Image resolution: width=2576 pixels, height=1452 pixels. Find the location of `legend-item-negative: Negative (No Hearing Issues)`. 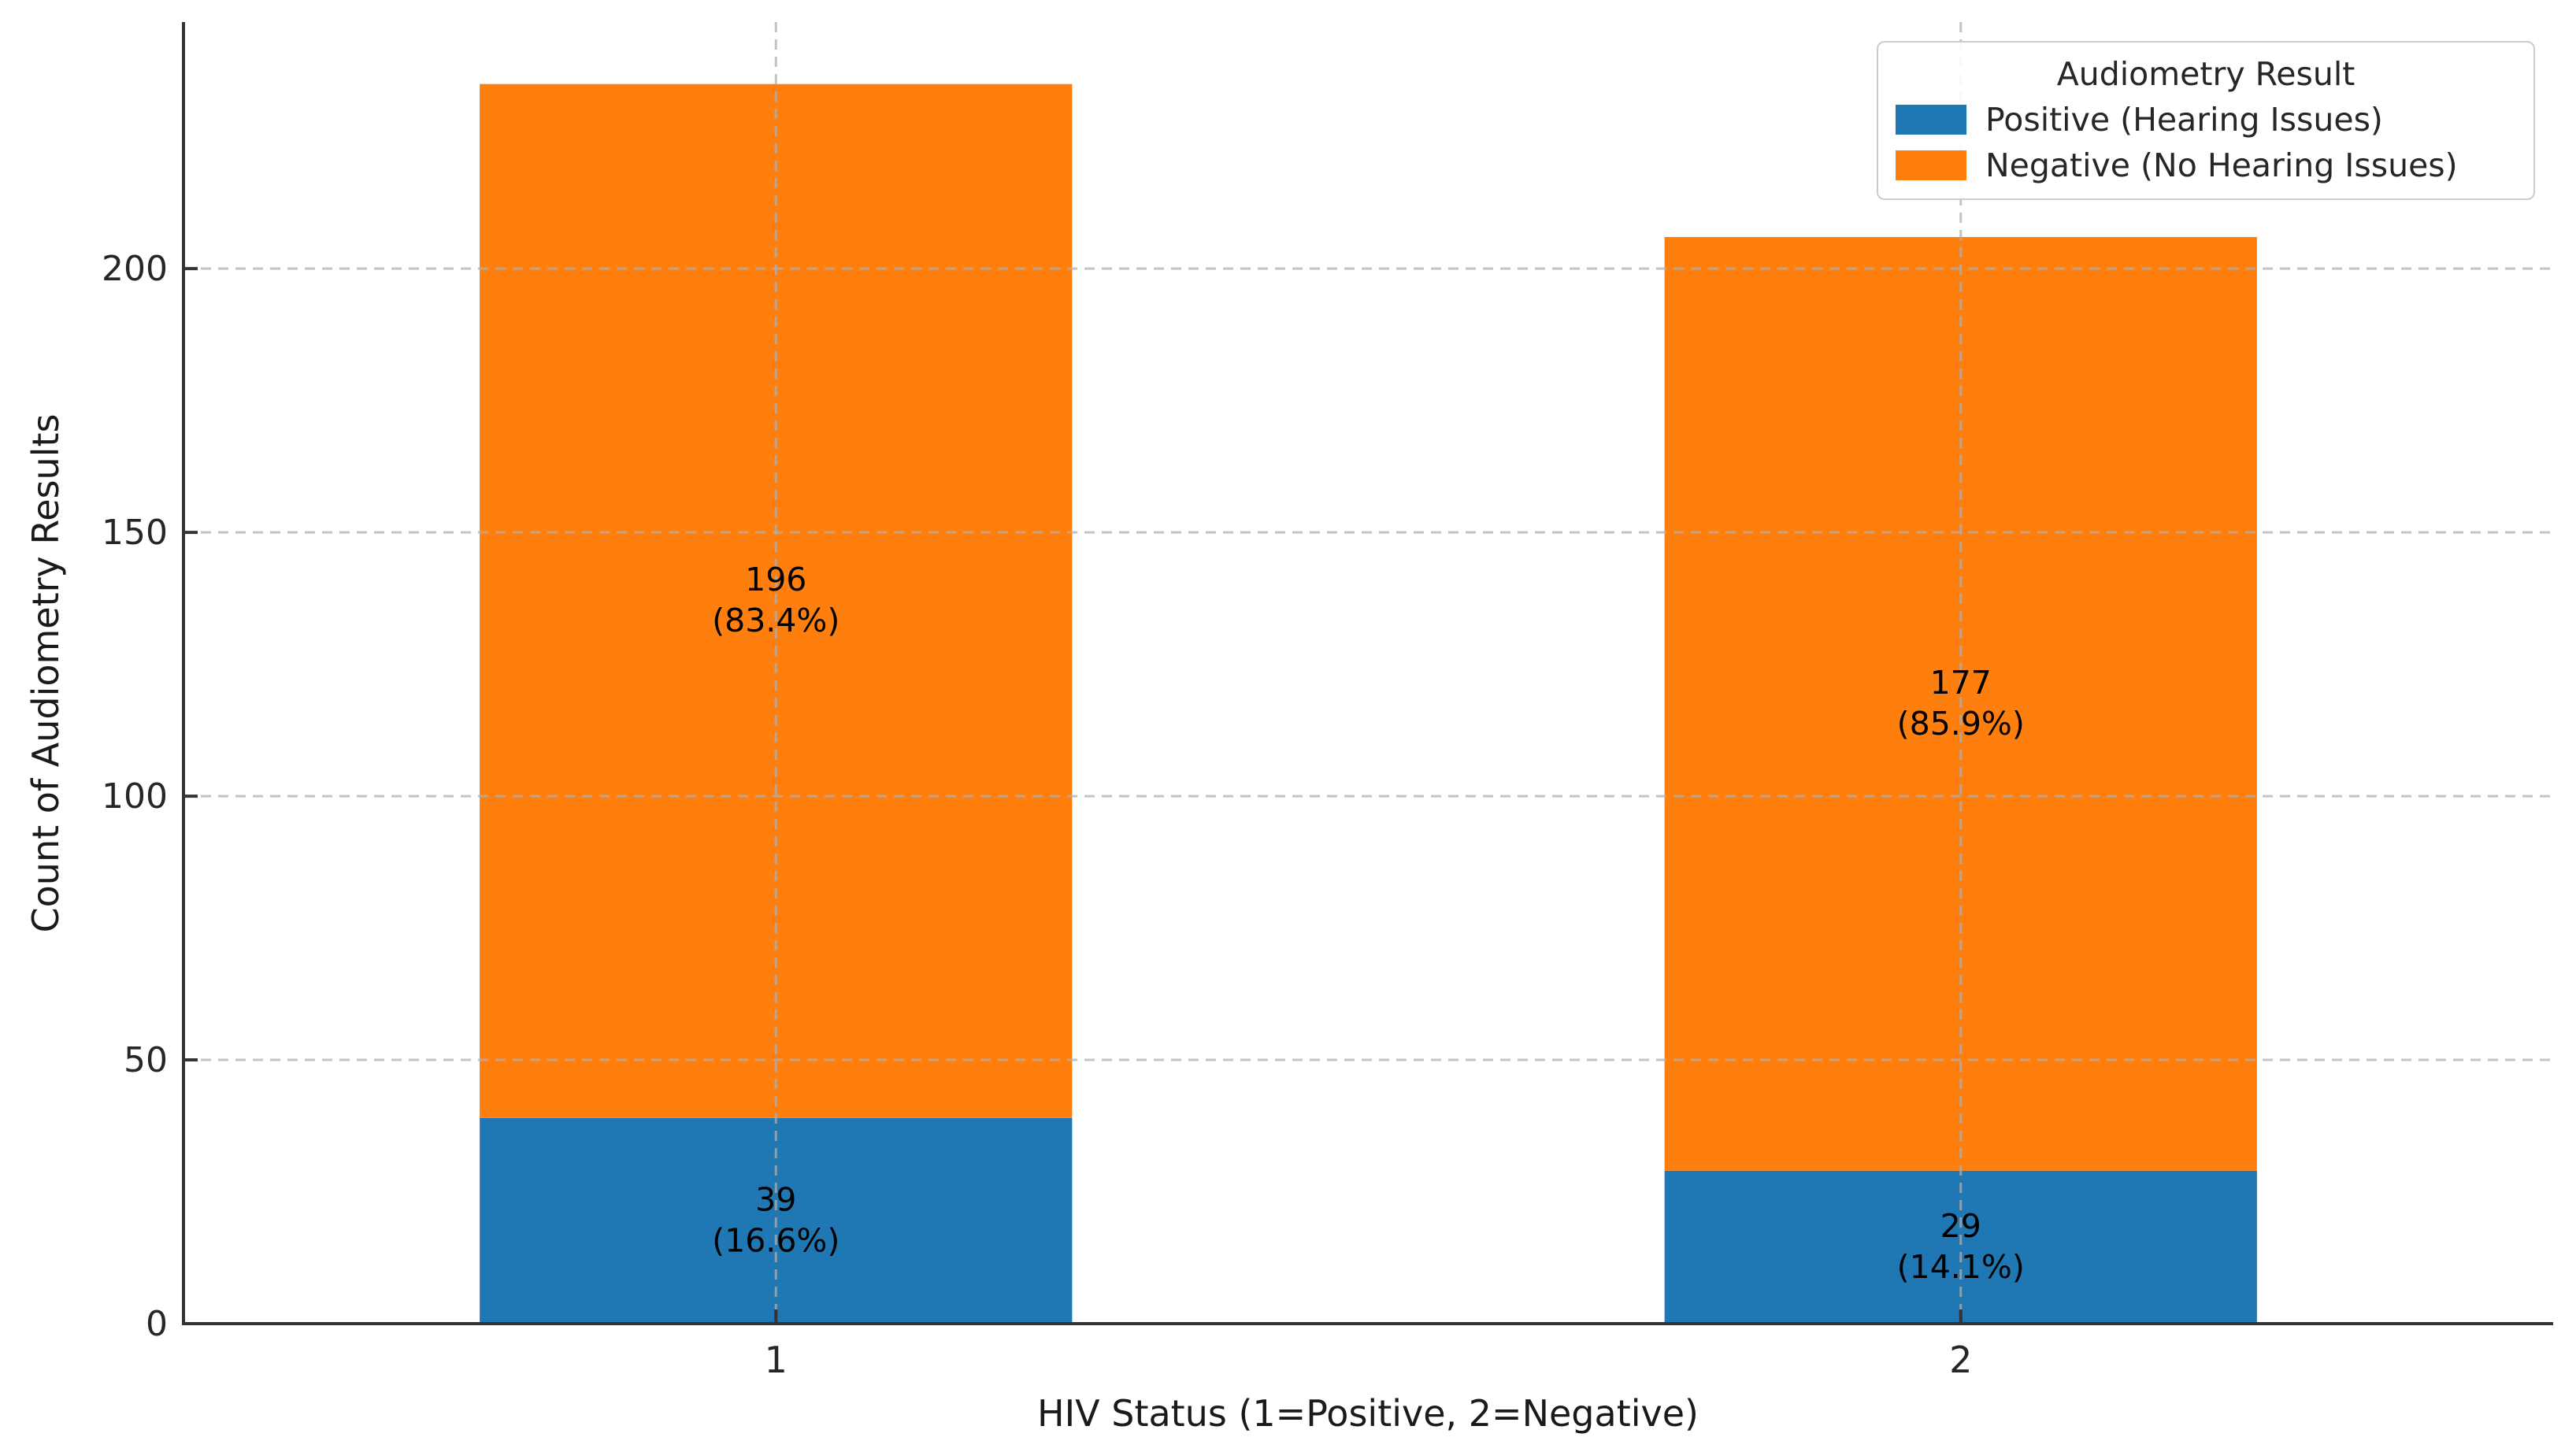

legend-item-negative: Negative (No Hearing Issues) is located at coordinates (2206, 165).